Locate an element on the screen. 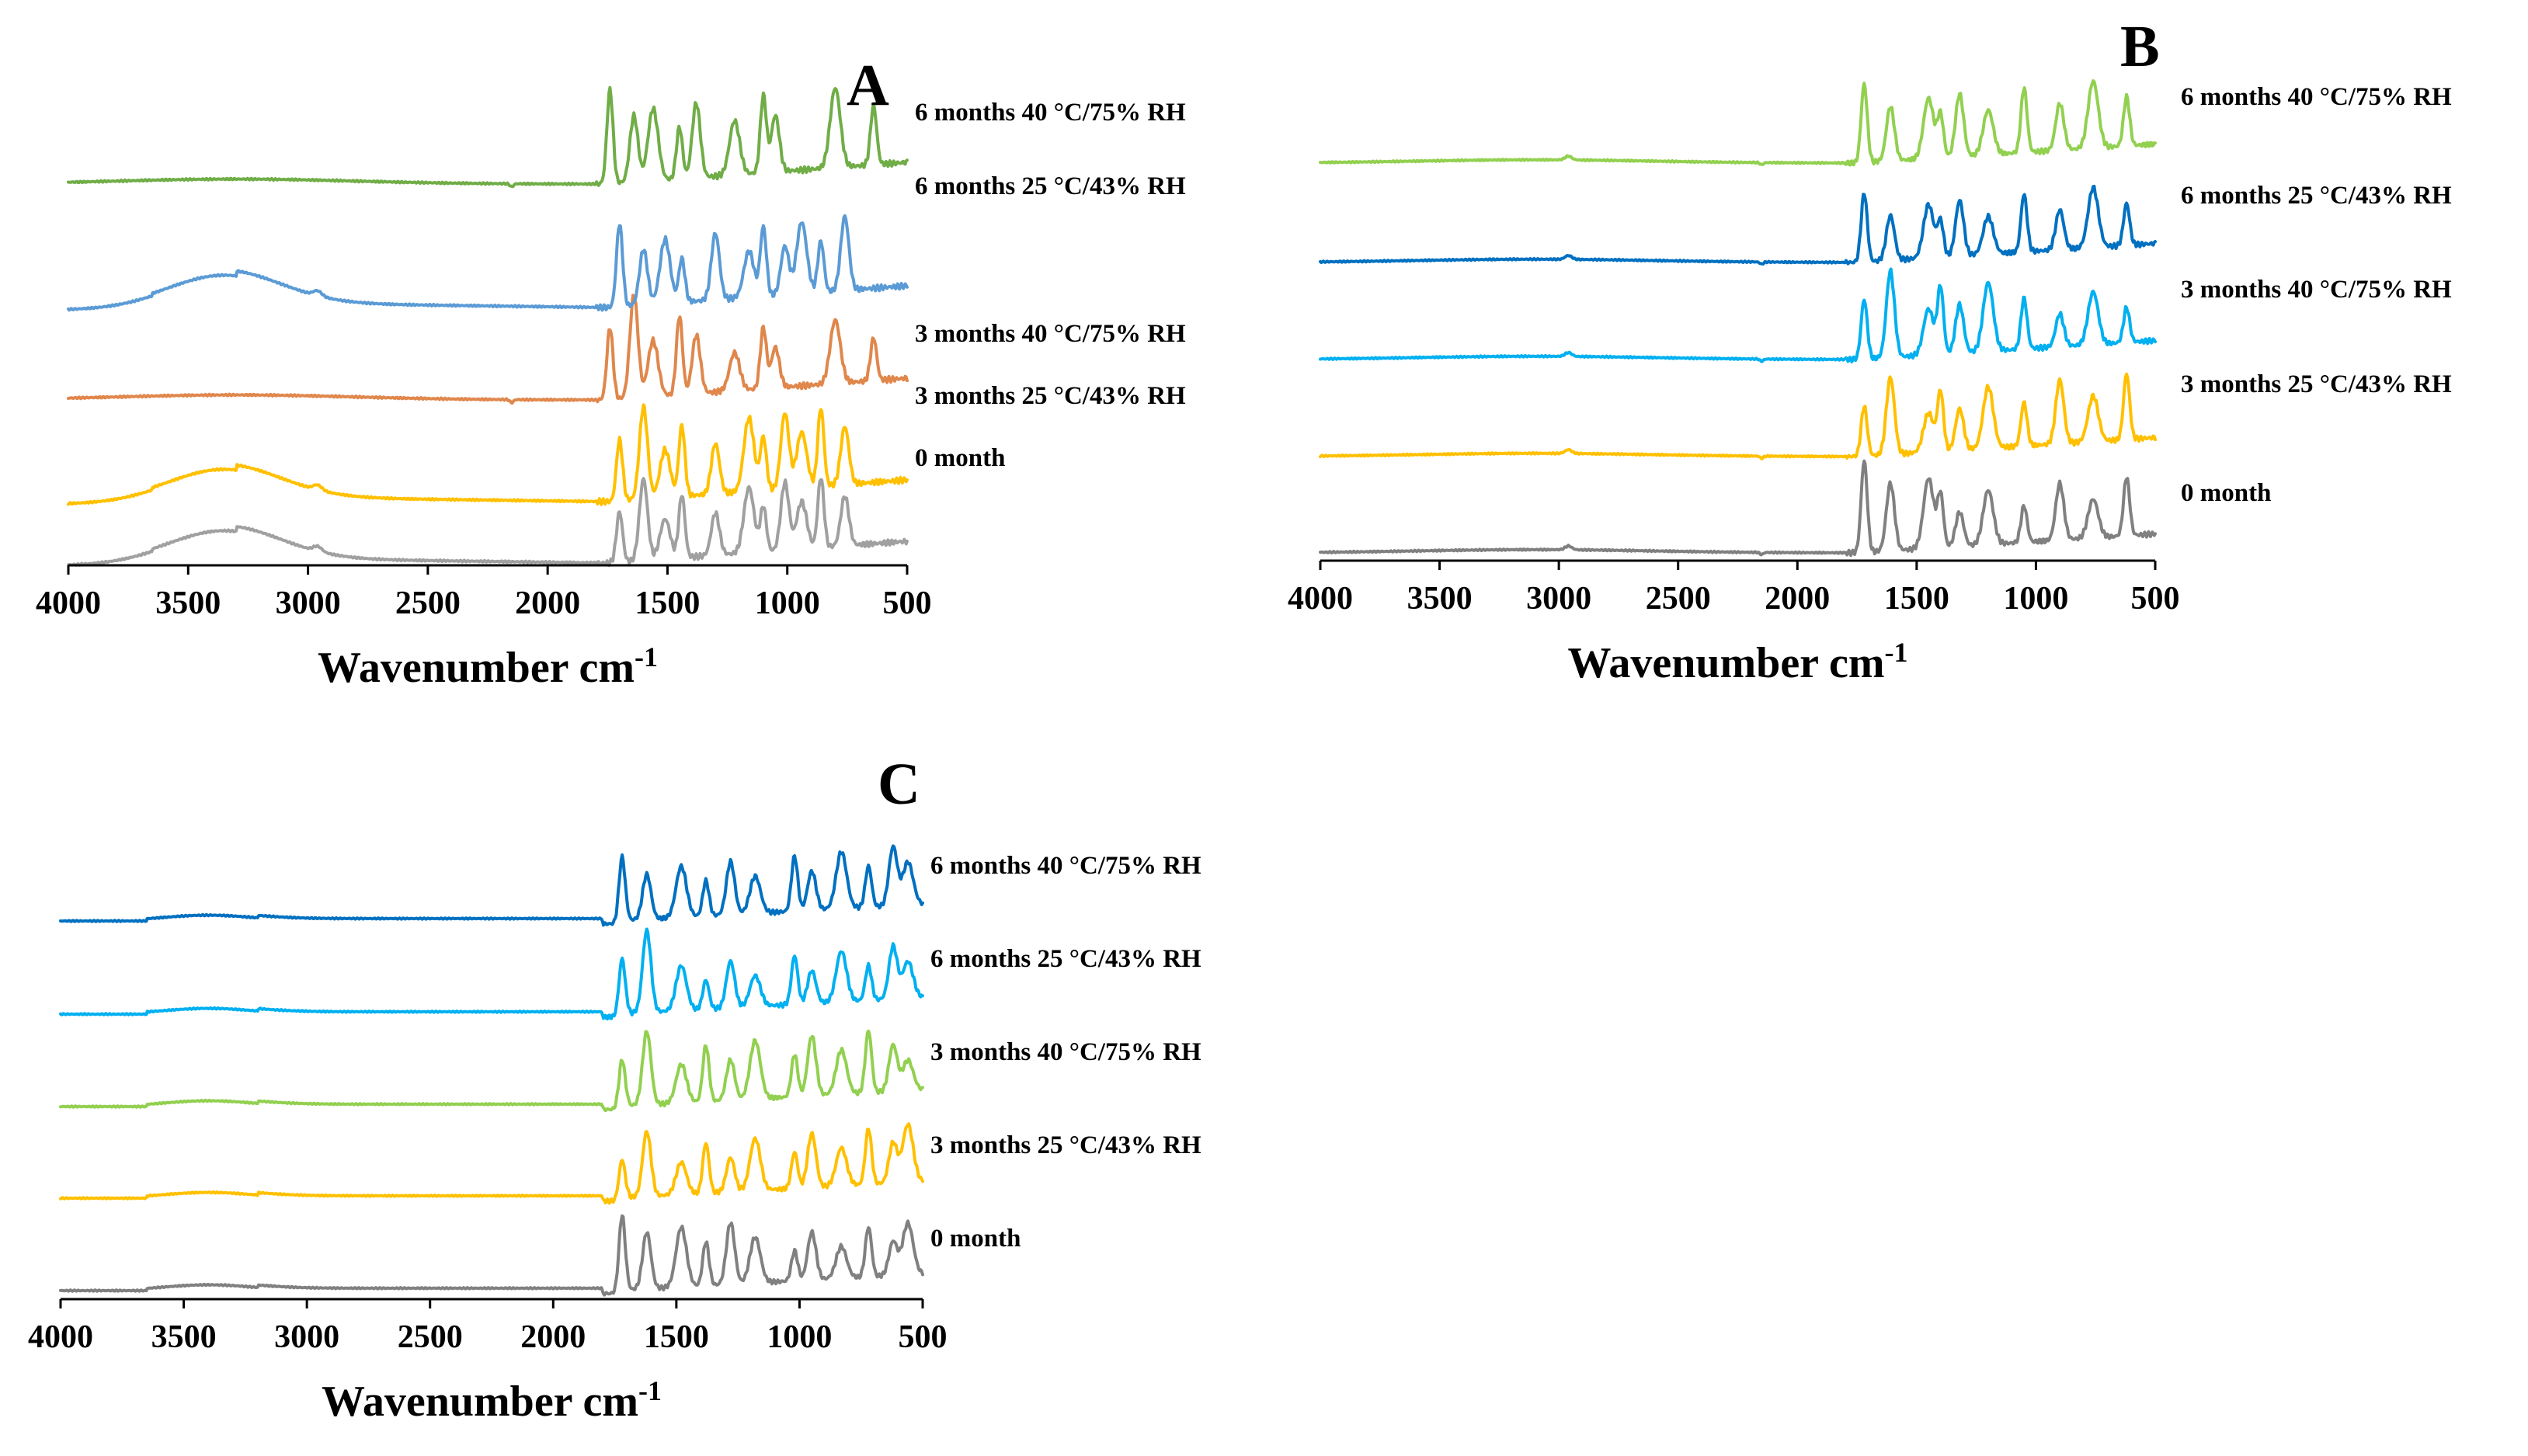 This screenshot has height=1456, width=2528. panel-letter: A is located at coordinates (868, 85).